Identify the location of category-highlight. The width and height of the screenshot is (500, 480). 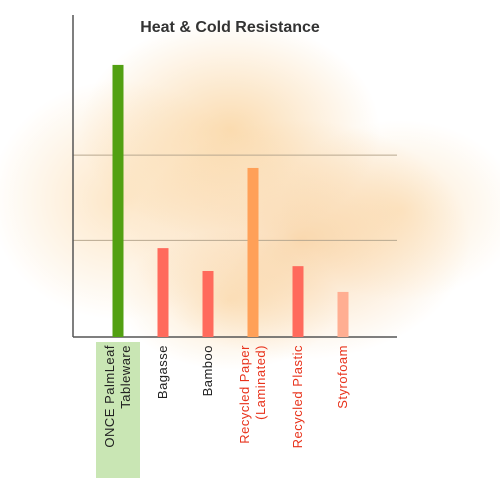
(118, 410).